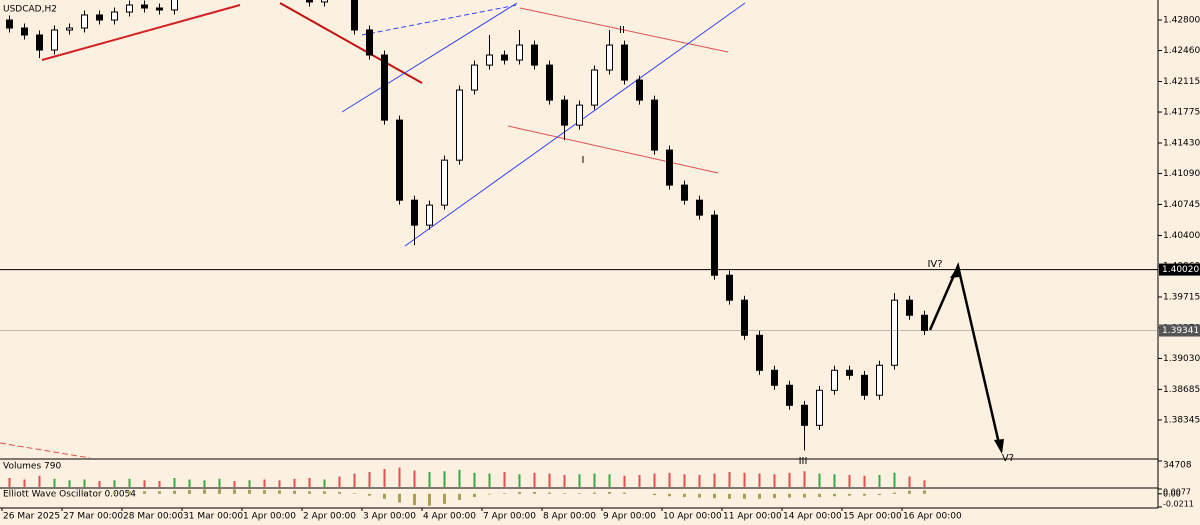 The image size is (1200, 525). Describe the element at coordinates (329, 517) in the screenshot. I see `x-tick-label: 2 Apr 00:00` at that location.